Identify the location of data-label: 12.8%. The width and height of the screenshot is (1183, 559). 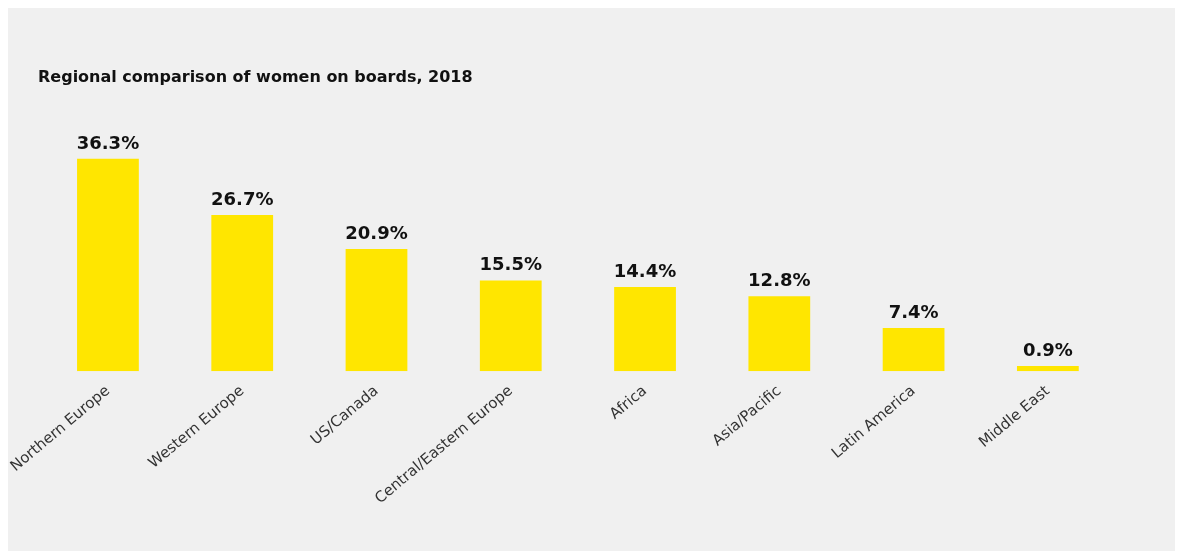
(779, 280).